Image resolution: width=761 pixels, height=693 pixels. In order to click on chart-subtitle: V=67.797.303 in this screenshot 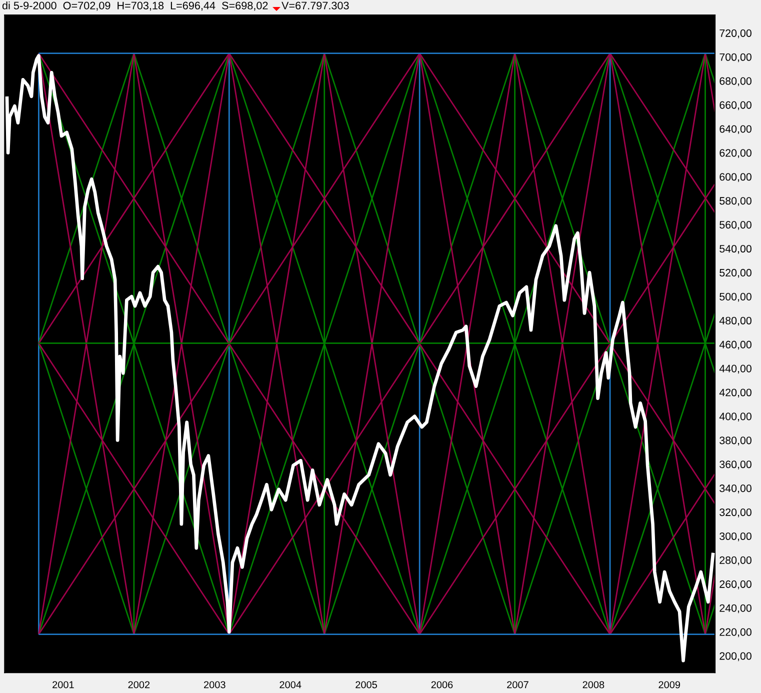, I will do `click(315, 6)`.